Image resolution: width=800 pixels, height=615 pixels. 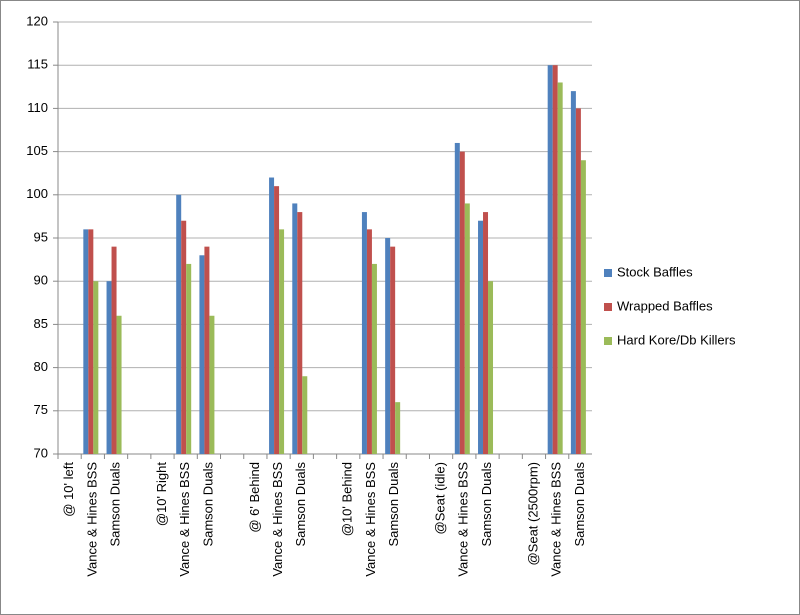 I want to click on x-tick-label: @10' Right, so click(x=161, y=494).